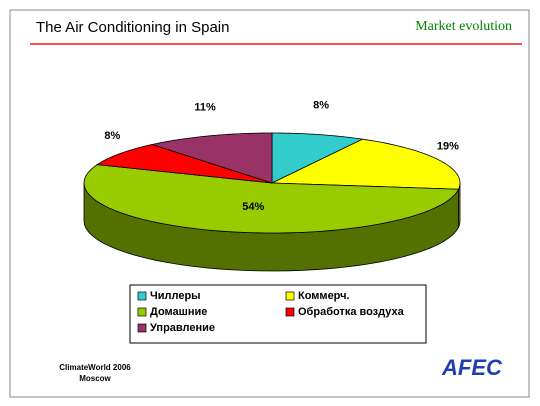 Image resolution: width=540 pixels, height=406 pixels. I want to click on legend-label: Обработка воздуха, so click(351, 312).